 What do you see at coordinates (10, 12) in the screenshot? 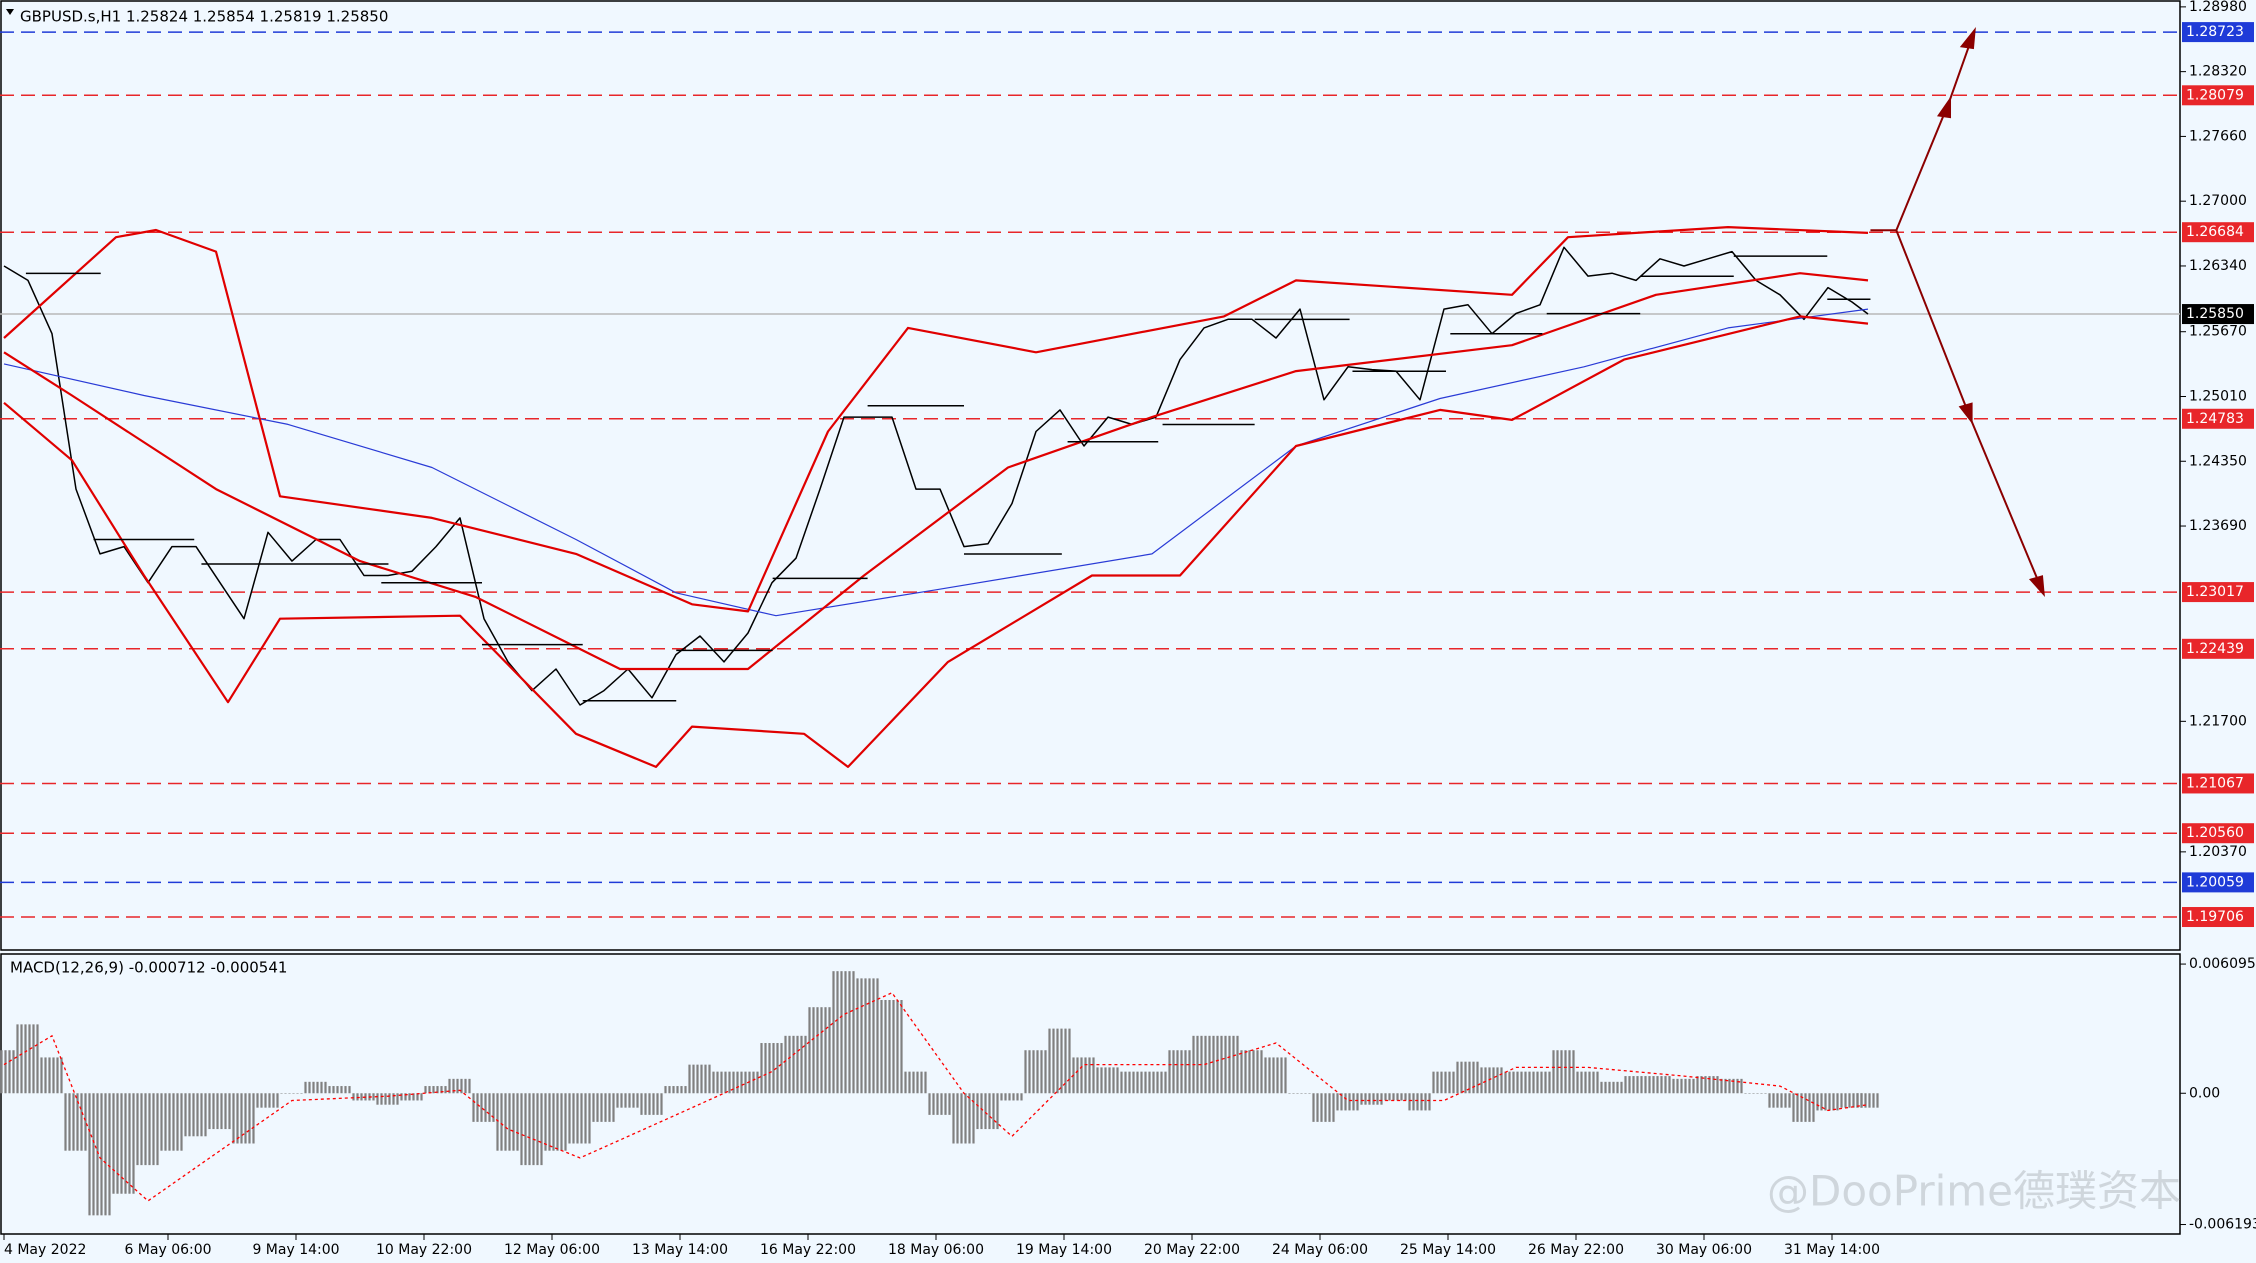
I see `menu-triangle` at bounding box center [10, 12].